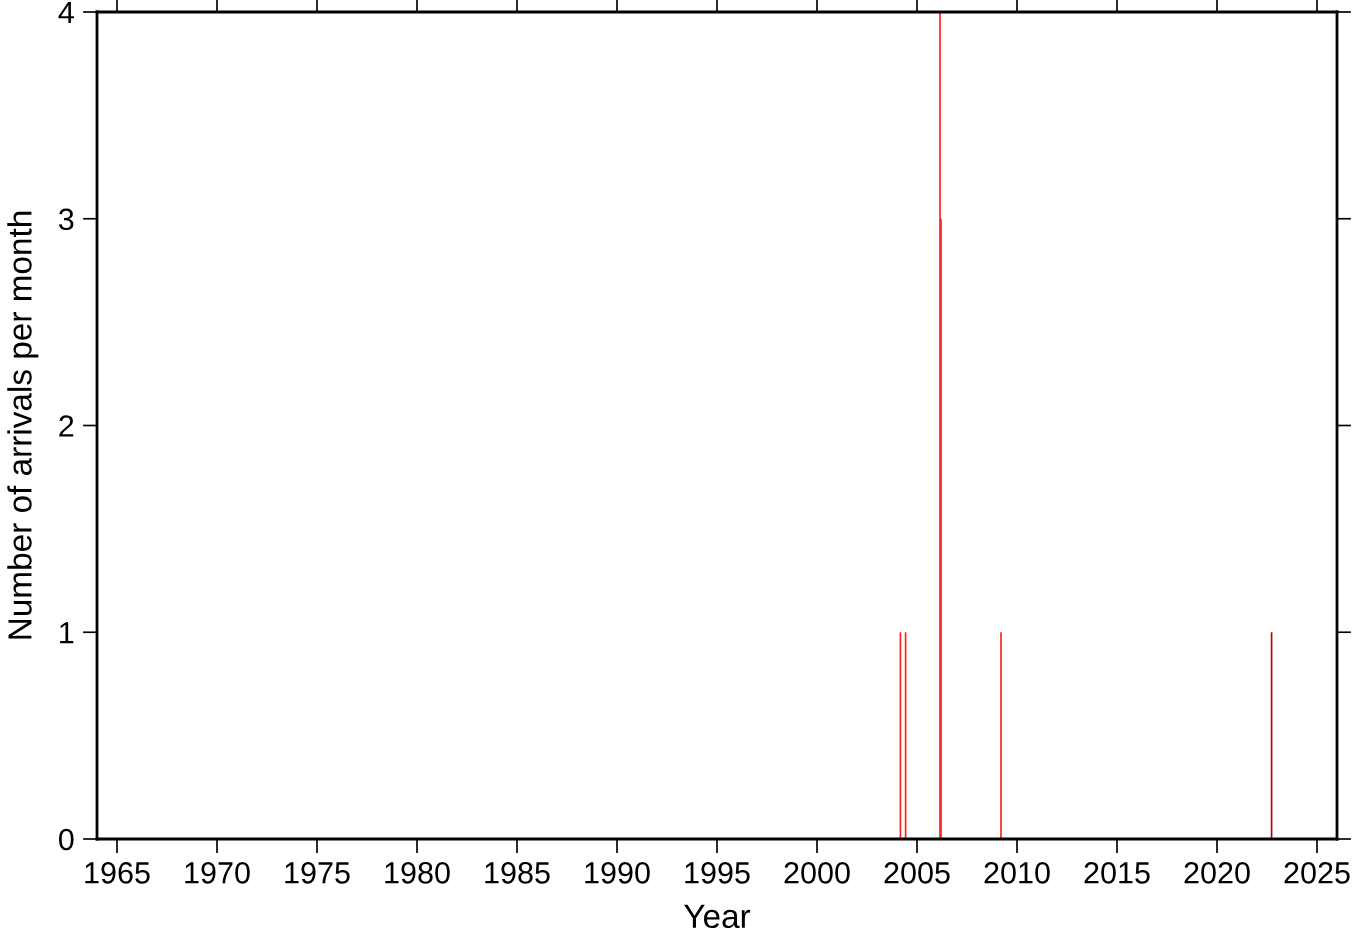 This screenshot has width=1363, height=942. Describe the element at coordinates (1217, 873) in the screenshot. I see `x-tick-label: 2020` at that location.